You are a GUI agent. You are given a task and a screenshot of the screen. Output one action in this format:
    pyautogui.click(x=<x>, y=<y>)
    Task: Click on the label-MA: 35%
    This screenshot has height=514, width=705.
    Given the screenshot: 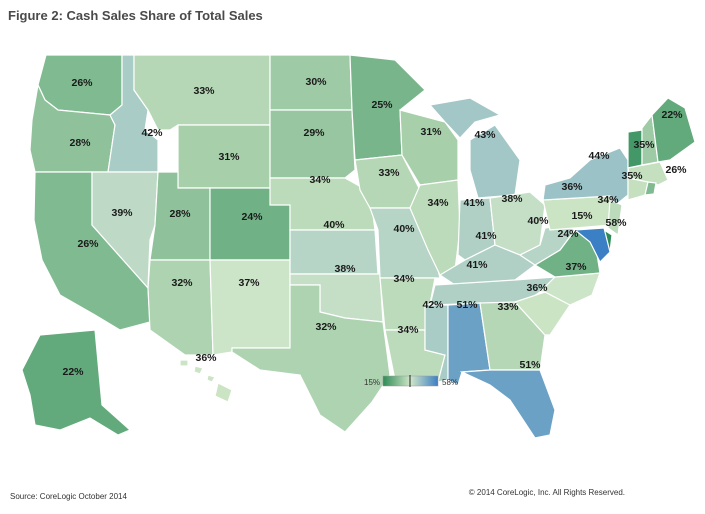 What is the action you would take?
    pyautogui.click(x=632, y=176)
    